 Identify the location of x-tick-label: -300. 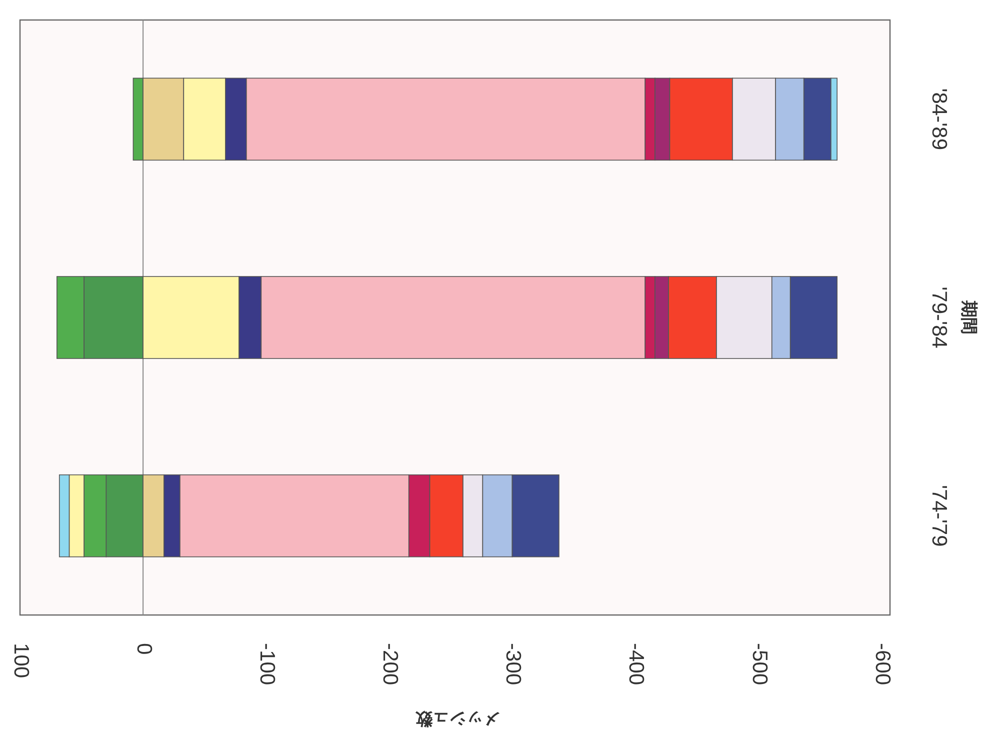
(513, 664).